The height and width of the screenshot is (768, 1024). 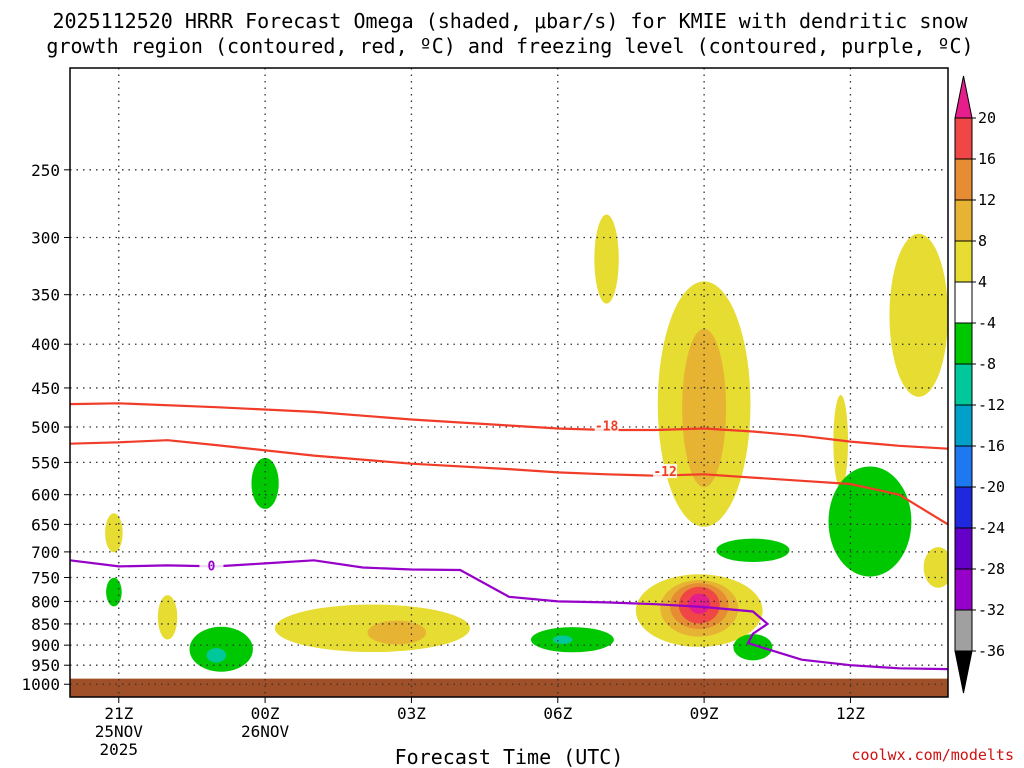 I want to click on contour-label--12: -12, so click(x=664, y=472).